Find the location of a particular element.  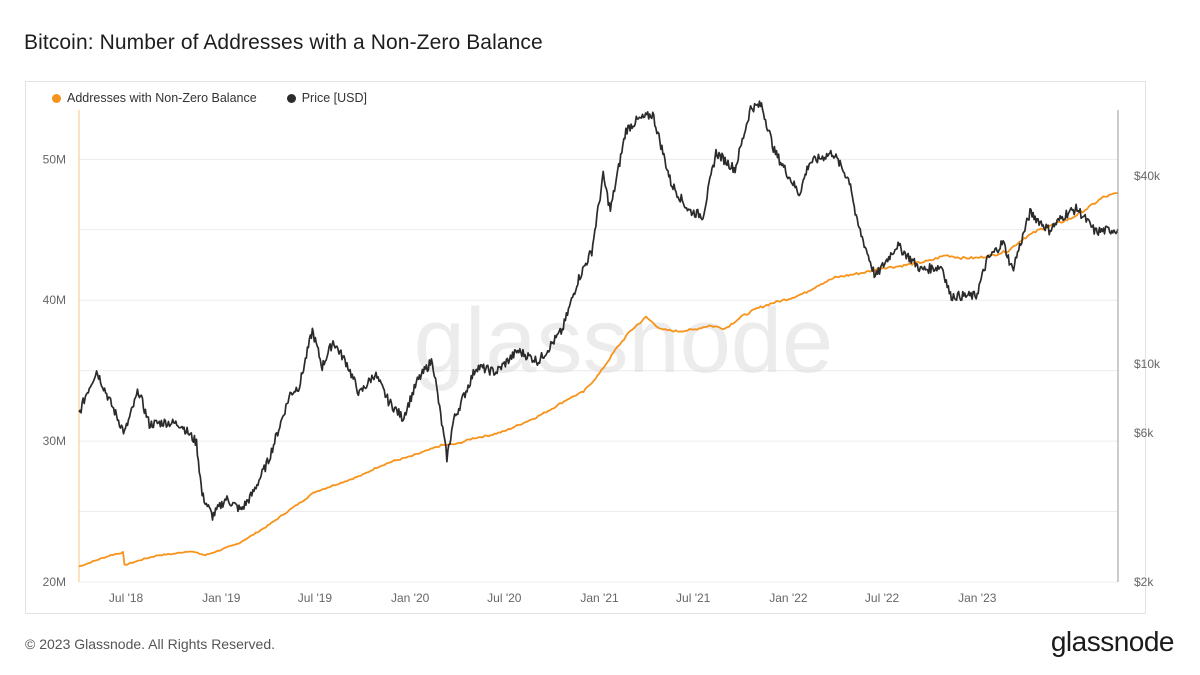

x-tick-label: Jul '18 is located at coordinates (126, 598).